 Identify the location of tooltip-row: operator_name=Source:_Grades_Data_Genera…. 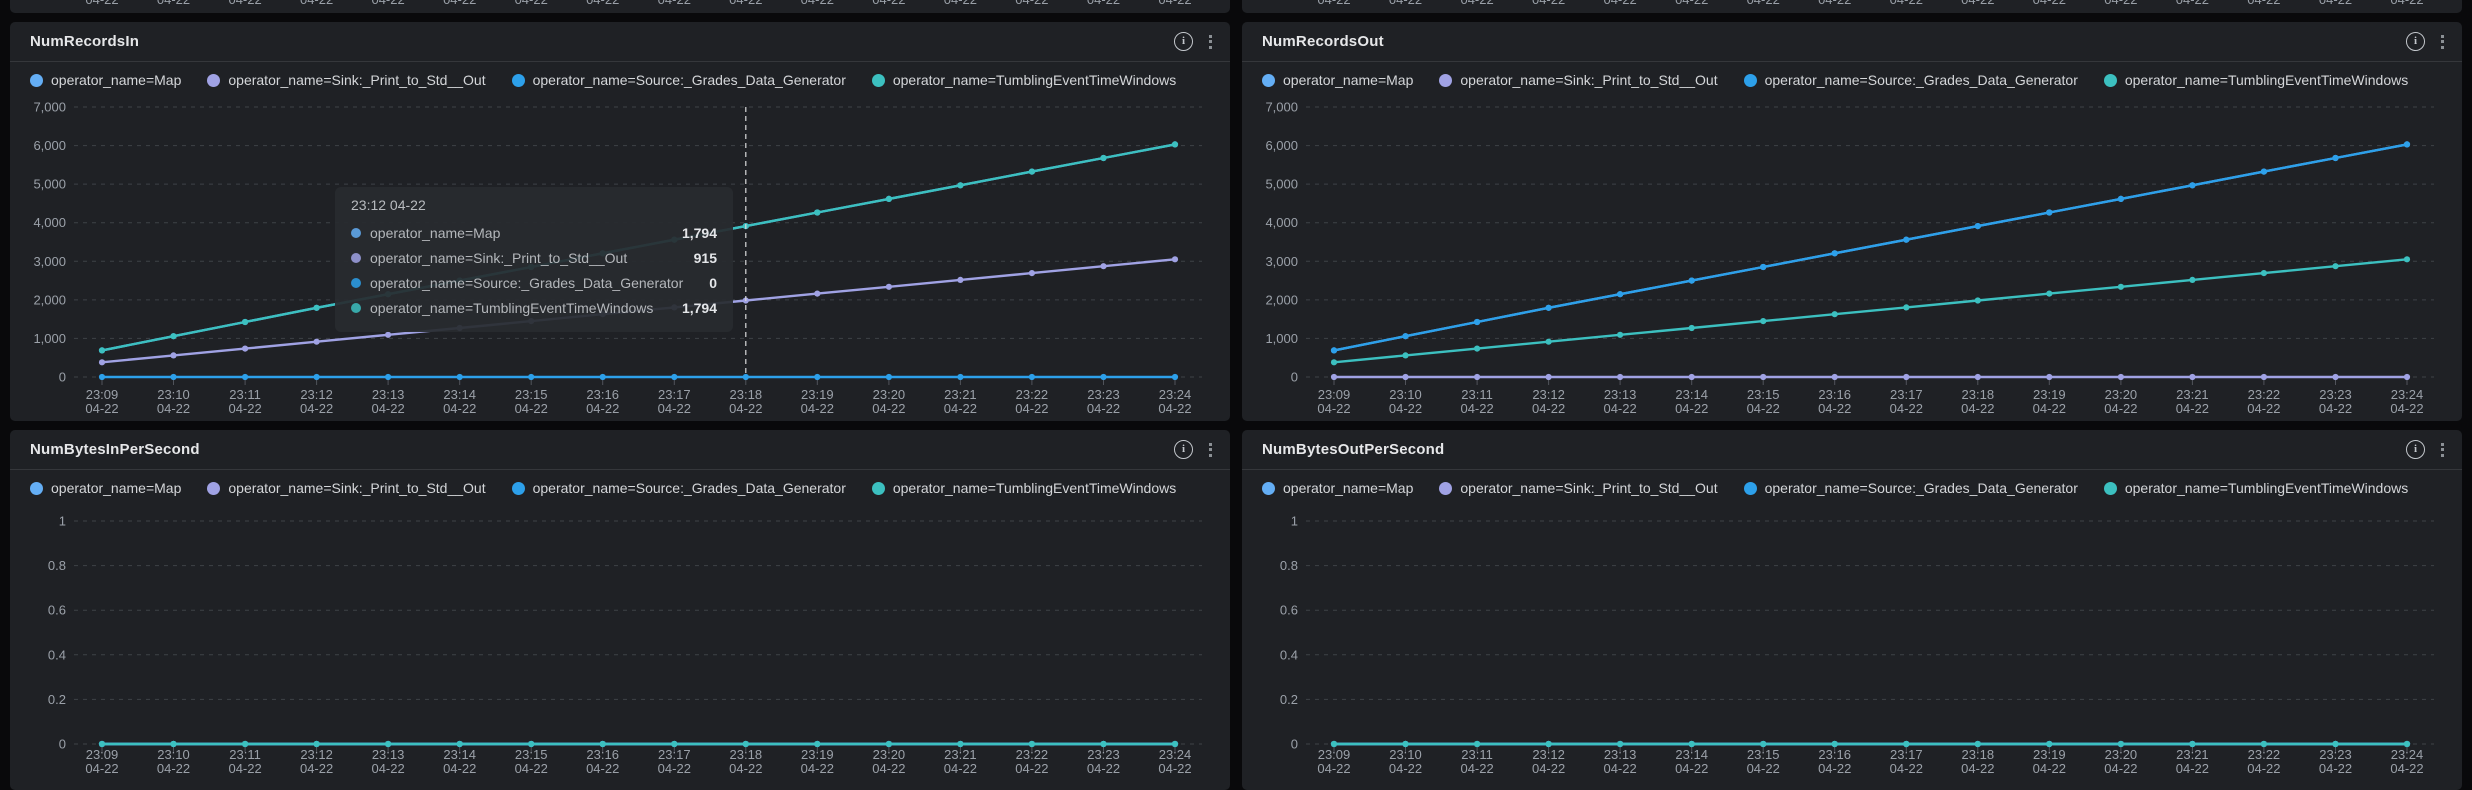
(534, 282).